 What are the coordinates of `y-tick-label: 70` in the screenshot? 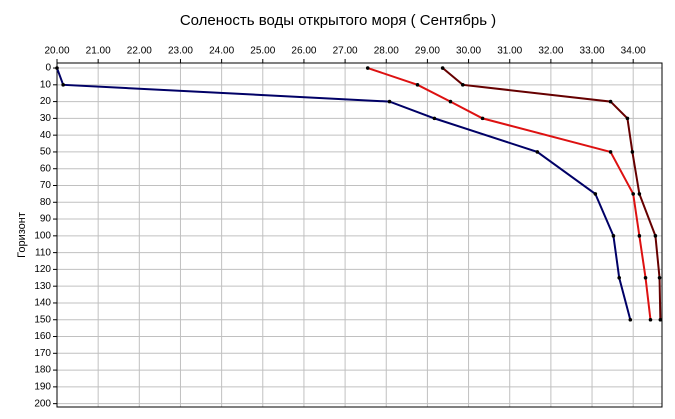 It's located at (46, 185).